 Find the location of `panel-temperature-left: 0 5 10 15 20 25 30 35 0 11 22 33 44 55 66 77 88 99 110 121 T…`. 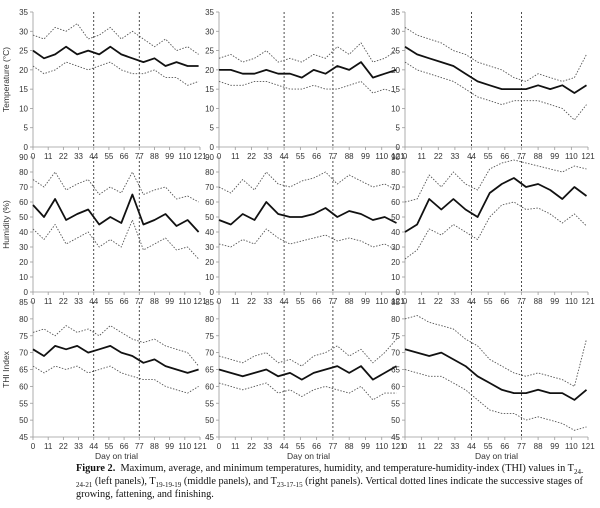

panel-temperature-left: 0 5 10 15 20 25 30 35 0 11 22 33 44 55 66 77 88 99 110 121 T… is located at coordinates (104, 84).